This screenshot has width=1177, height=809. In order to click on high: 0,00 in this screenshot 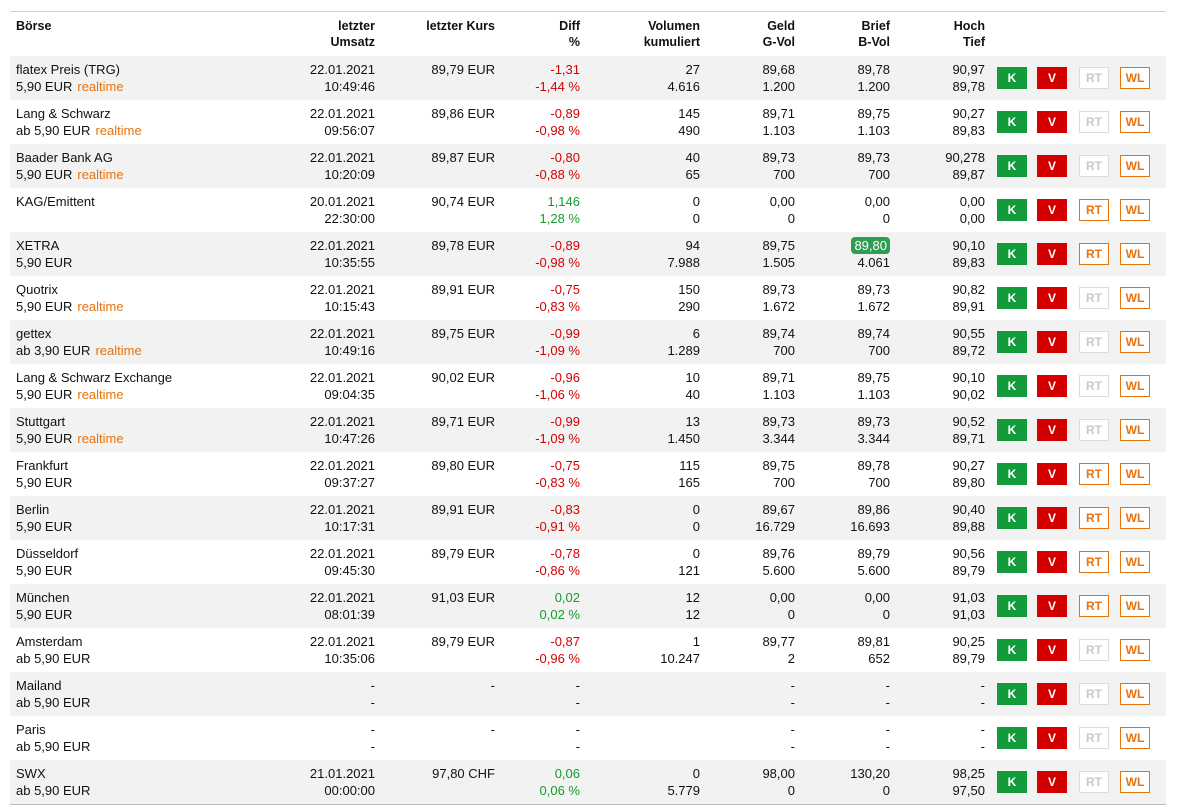, I will do `click(972, 201)`.